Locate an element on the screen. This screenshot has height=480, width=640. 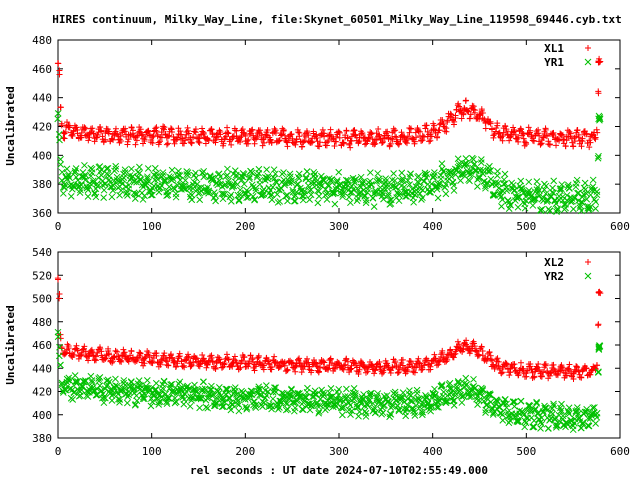
y-tick-label: 420 is located at coordinates (42, 392).